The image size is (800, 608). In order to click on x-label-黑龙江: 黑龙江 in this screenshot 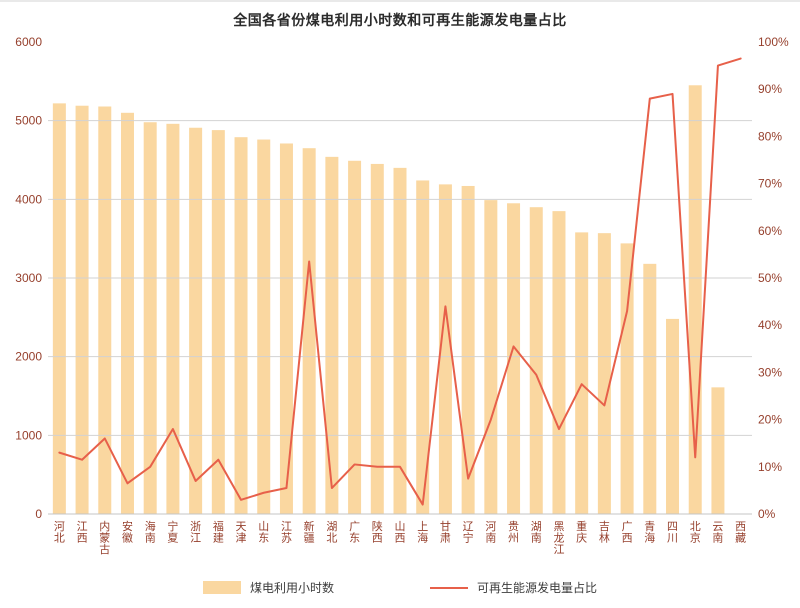, I will do `click(558, 538)`.